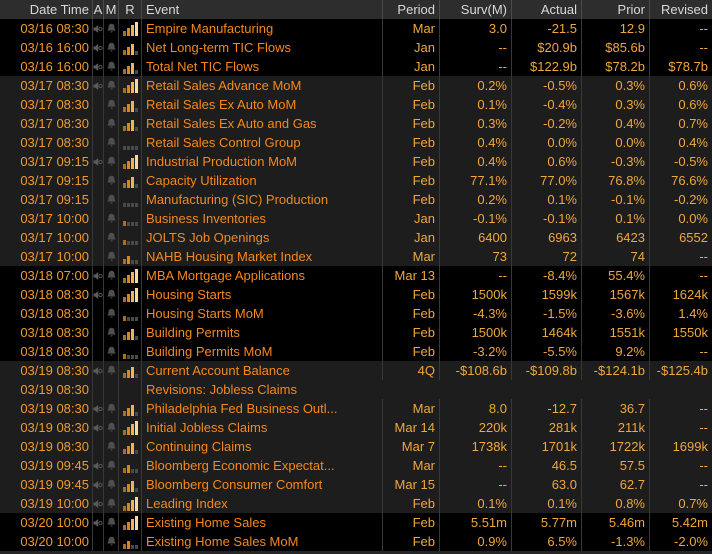 Image resolution: width=712 pixels, height=554 pixels. Describe the element at coordinates (261, 142) in the screenshot. I see `event-cell: Retail Sales Control Group` at that location.